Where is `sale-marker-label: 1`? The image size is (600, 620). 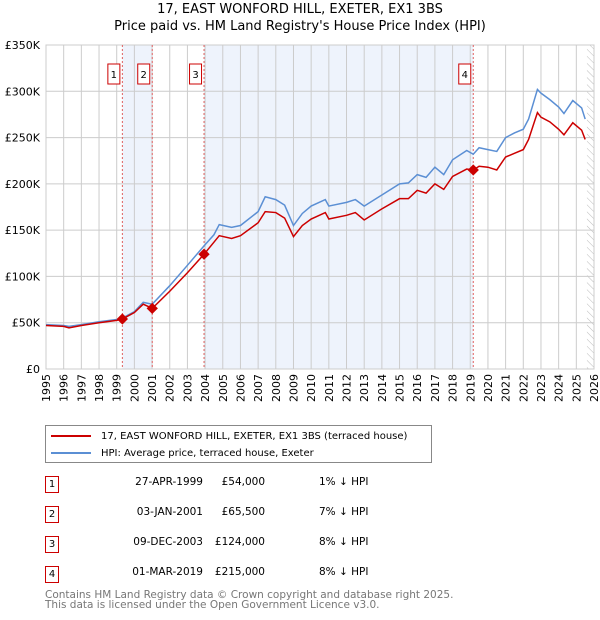 sale-marker-label: 1 is located at coordinates (114, 75).